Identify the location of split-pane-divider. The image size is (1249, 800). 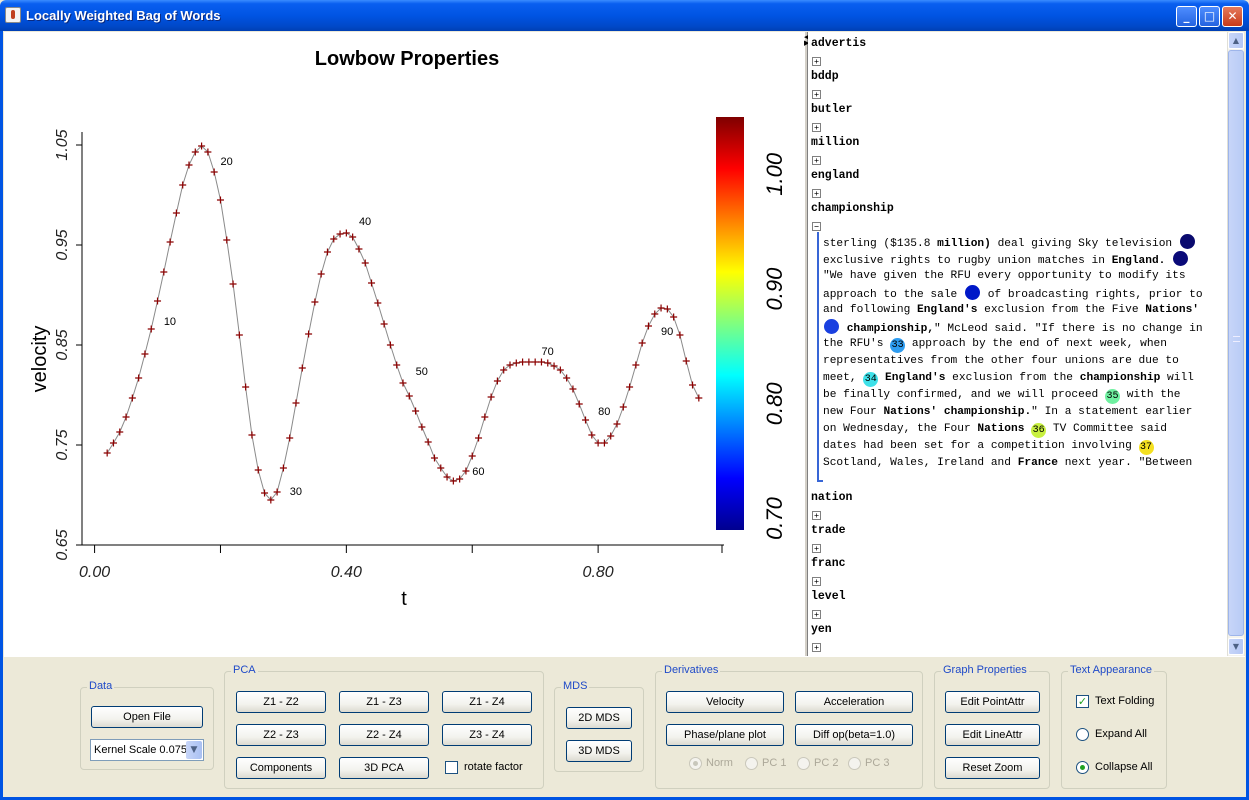
(806, 344).